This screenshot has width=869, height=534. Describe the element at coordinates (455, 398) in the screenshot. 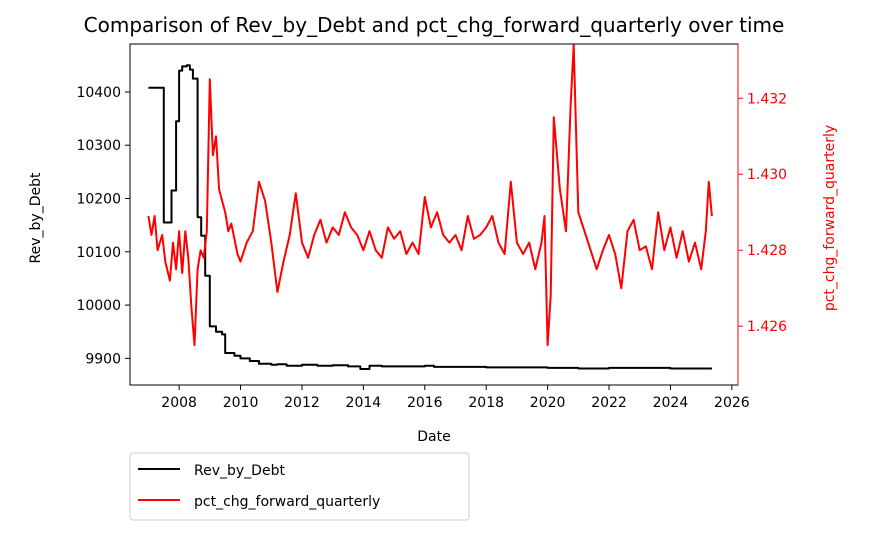

I see `x-axis: 2008 2010 2012 2014 2016 2018 2020 2022 2024 2026` at that location.